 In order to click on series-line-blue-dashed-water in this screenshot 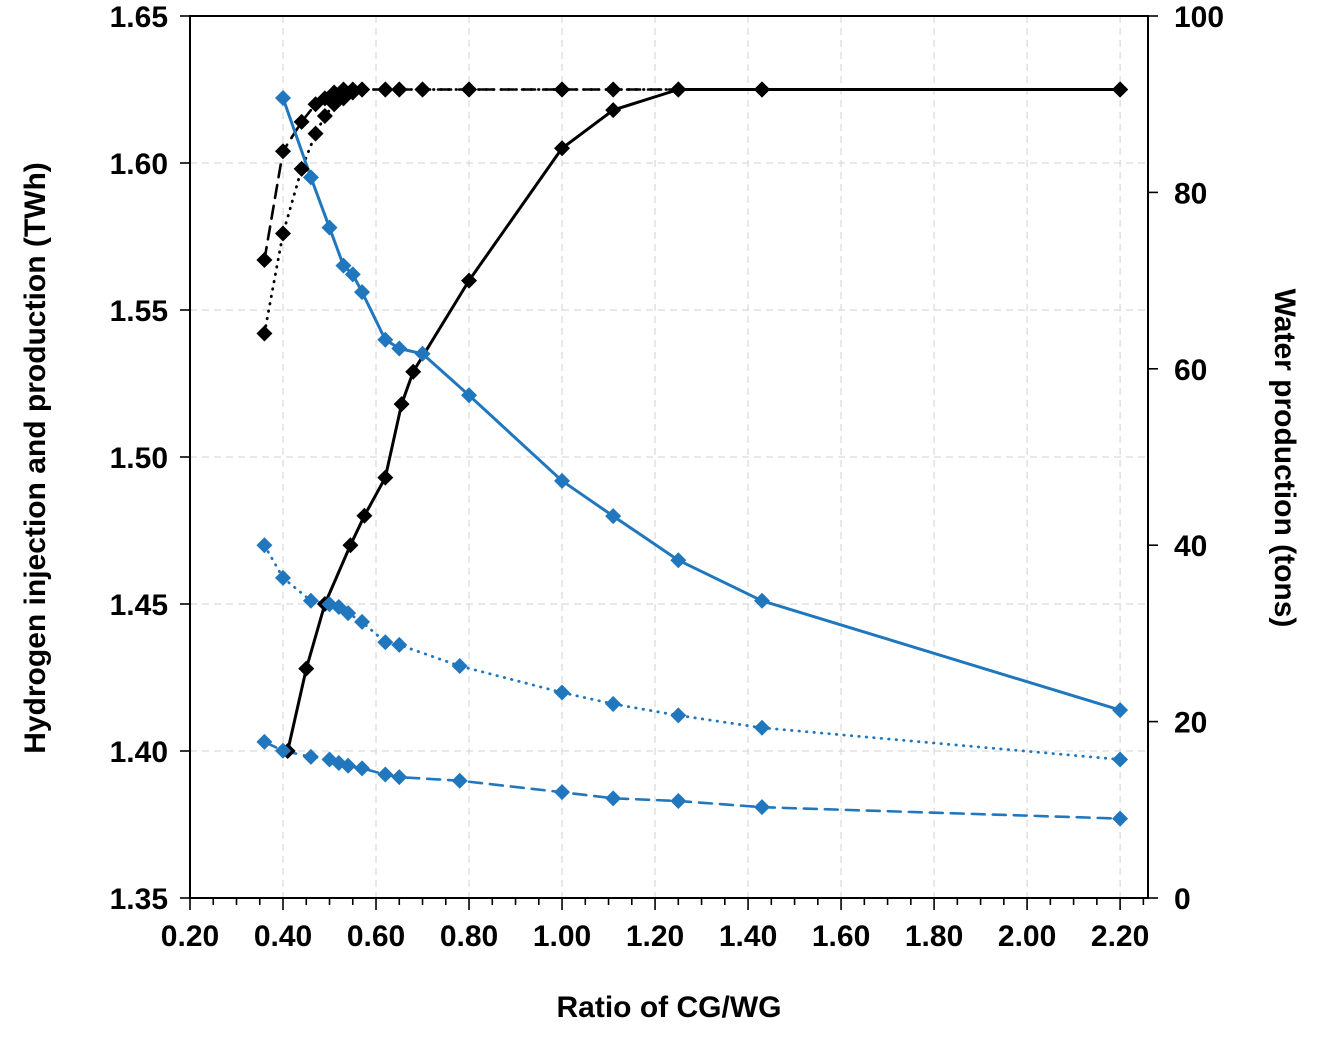, I will do `click(692, 780)`.